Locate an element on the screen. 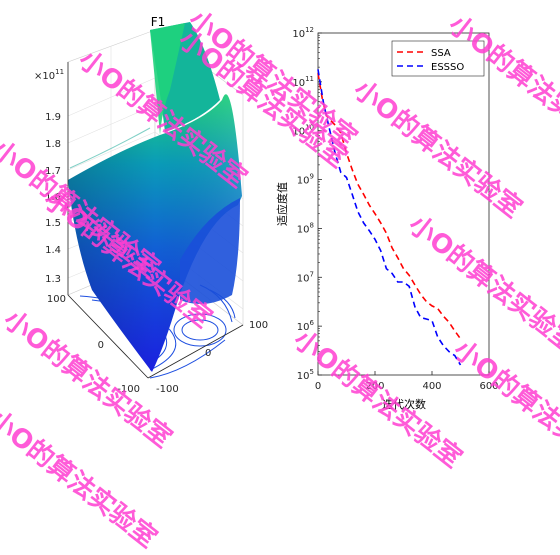  svg-text: 1.7 is located at coordinates (53, 171).